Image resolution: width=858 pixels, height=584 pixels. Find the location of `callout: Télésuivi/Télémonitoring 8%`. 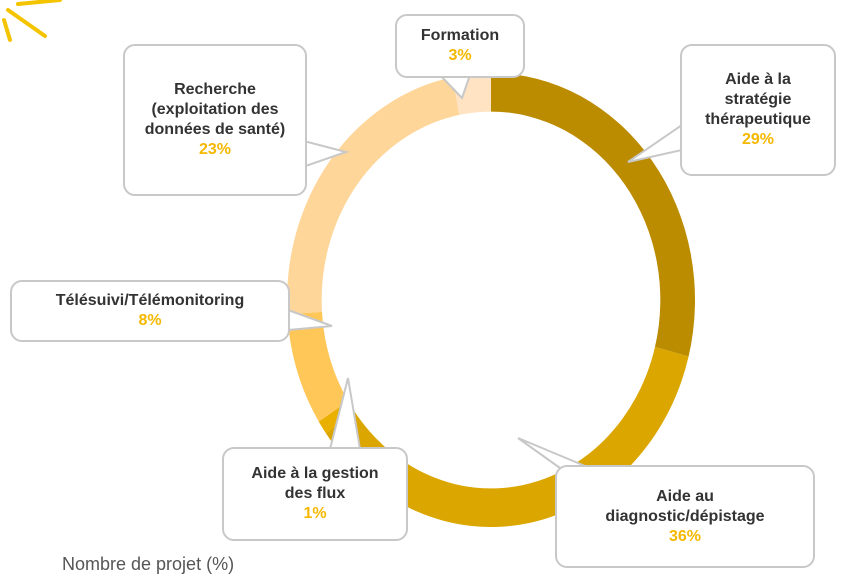

callout: Télésuivi/Télémonitoring 8% is located at coordinates (150, 311).